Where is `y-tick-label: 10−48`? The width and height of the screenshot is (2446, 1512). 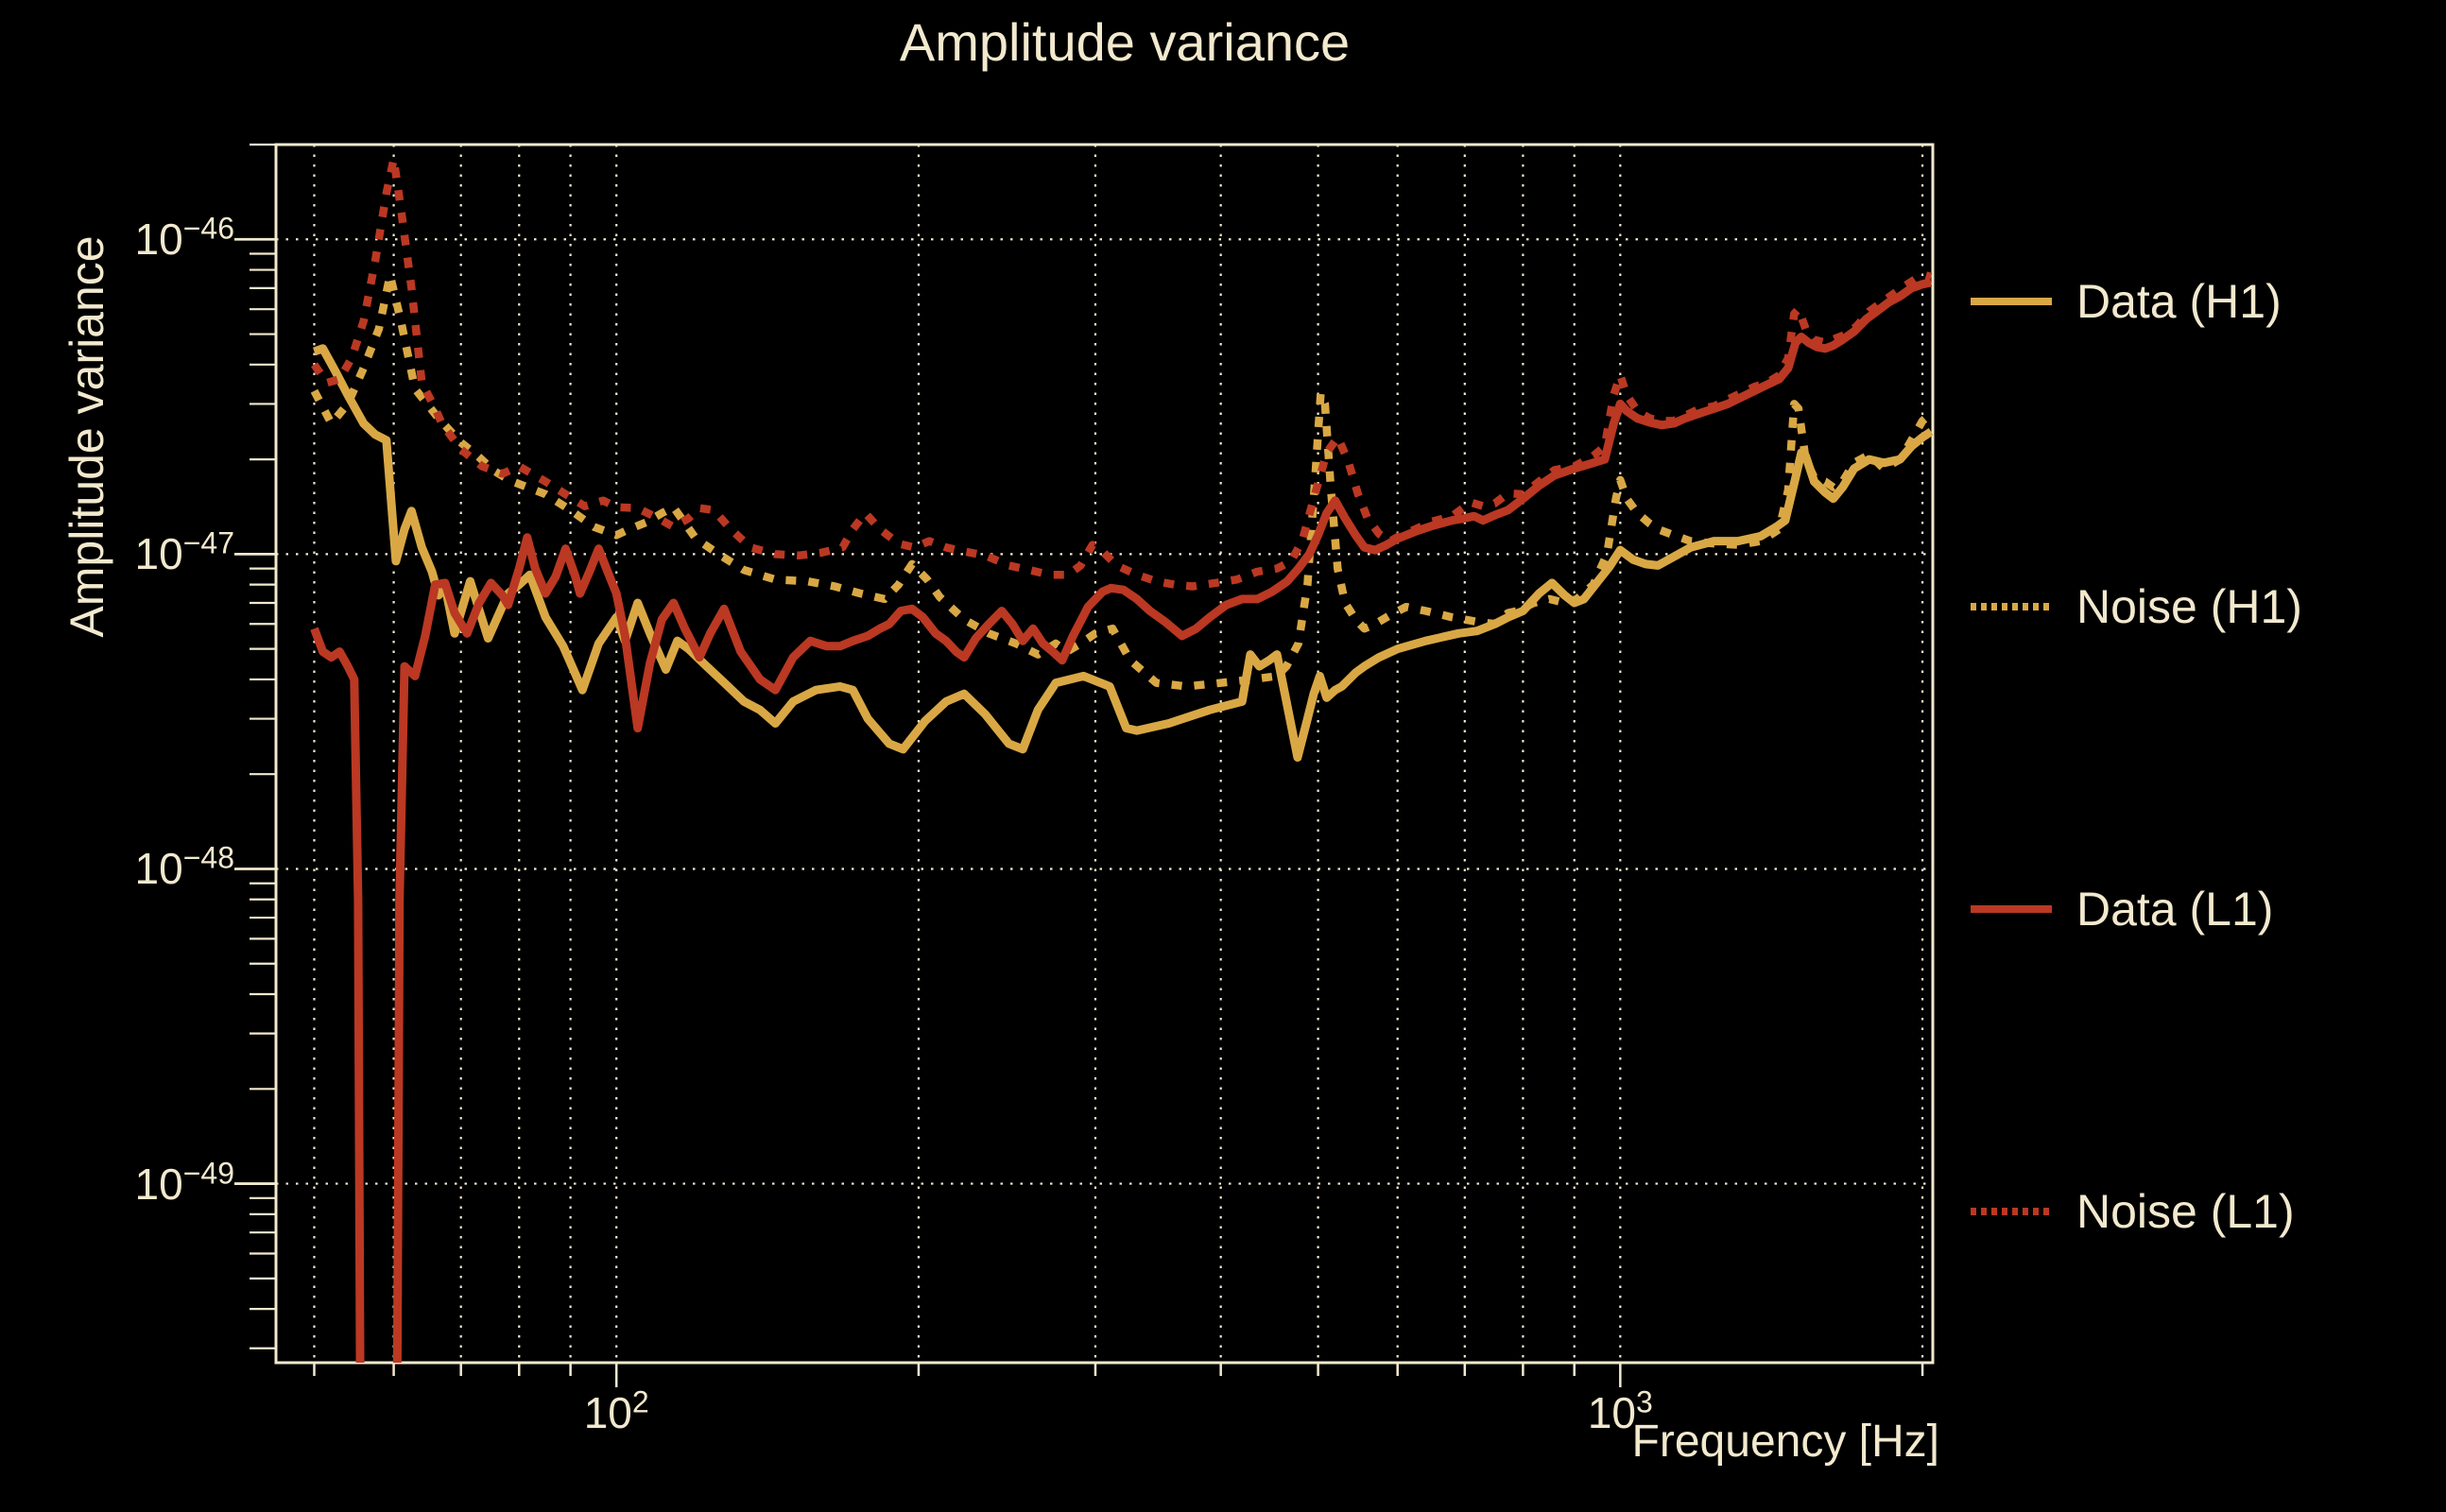 y-tick-label: 10−48 is located at coordinates (184, 867).